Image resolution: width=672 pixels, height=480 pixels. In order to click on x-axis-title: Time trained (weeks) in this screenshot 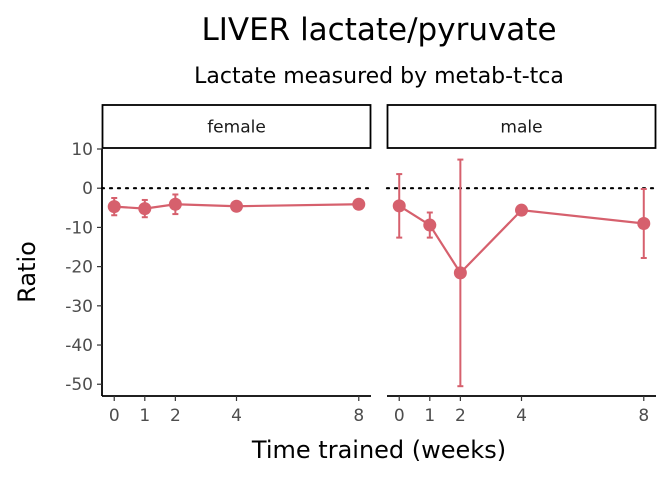, I will do `click(378, 450)`.